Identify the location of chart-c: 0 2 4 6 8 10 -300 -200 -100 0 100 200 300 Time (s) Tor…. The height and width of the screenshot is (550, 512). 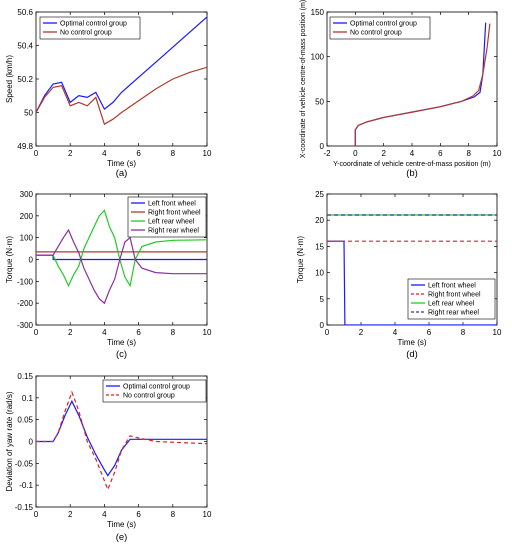
(108, 275).